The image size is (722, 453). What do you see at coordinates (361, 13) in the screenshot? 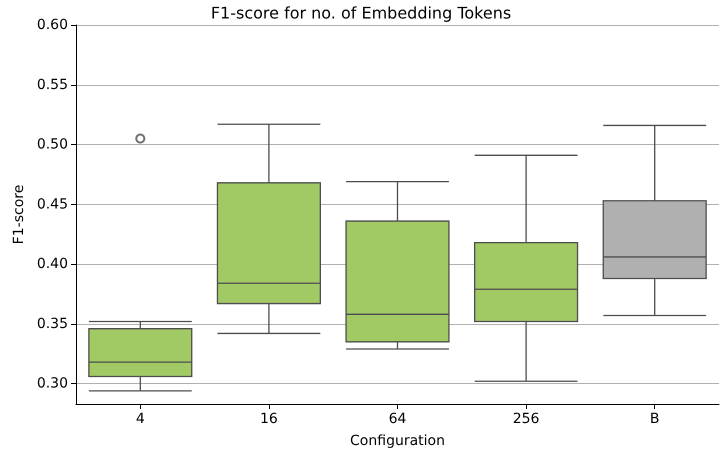
I see `chart-title: F1-score for no. of Embedding Tokens` at bounding box center [361, 13].